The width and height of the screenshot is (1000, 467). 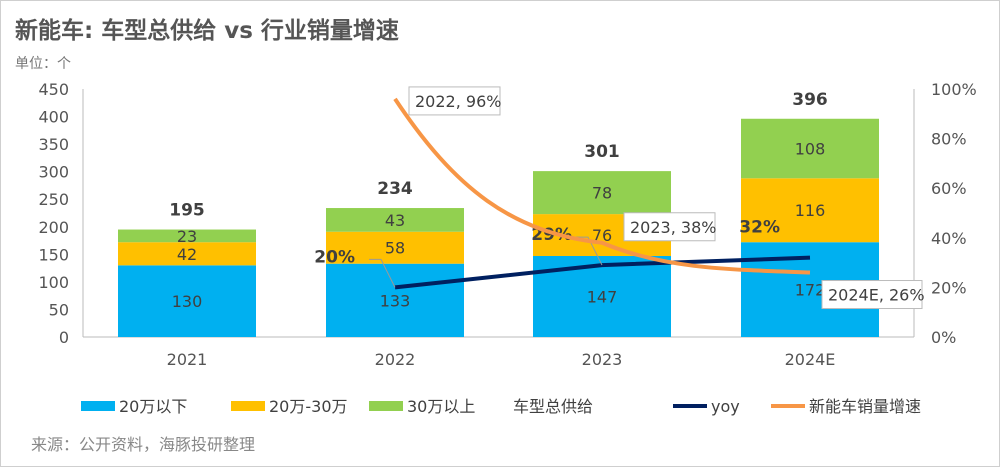 I want to click on legend-label: 20万-30万, so click(x=308, y=406).